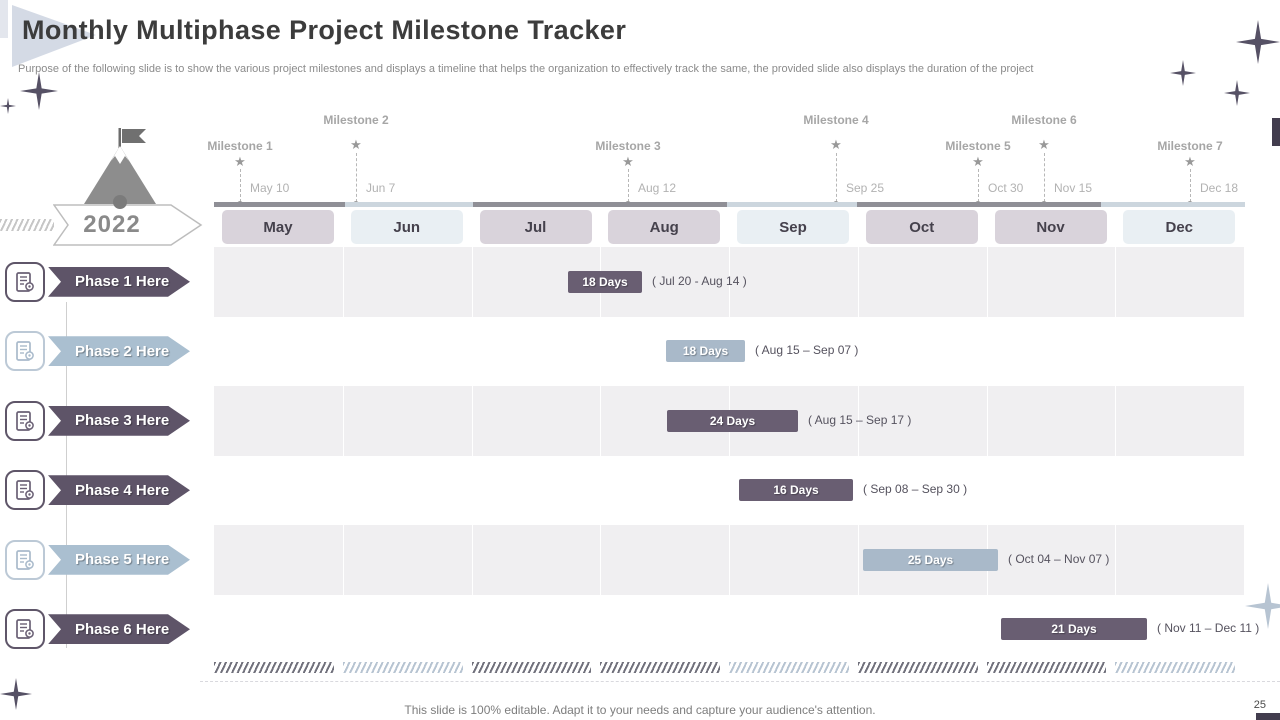 The height and width of the screenshot is (720, 1280). I want to click on milestone-date-2: Jun 7, so click(381, 188).